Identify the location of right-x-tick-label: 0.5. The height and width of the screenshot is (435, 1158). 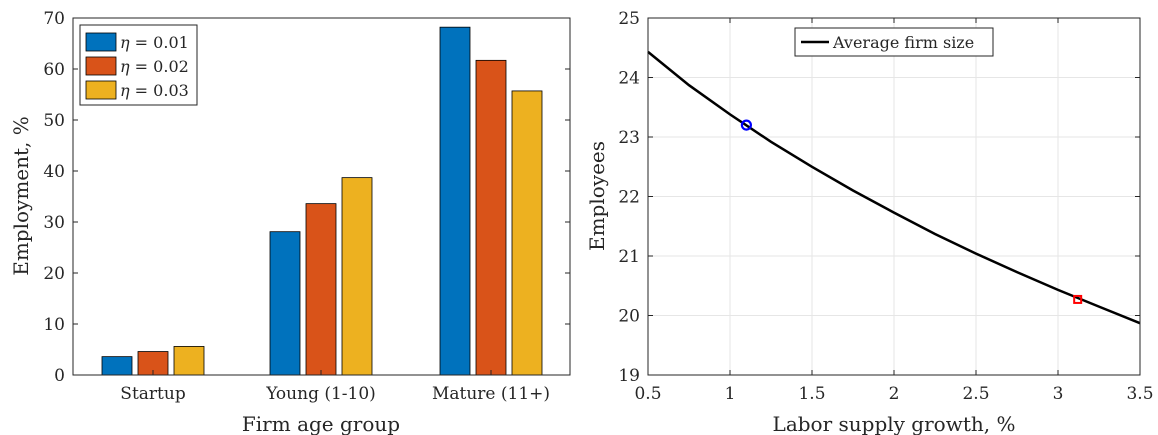
(647, 394).